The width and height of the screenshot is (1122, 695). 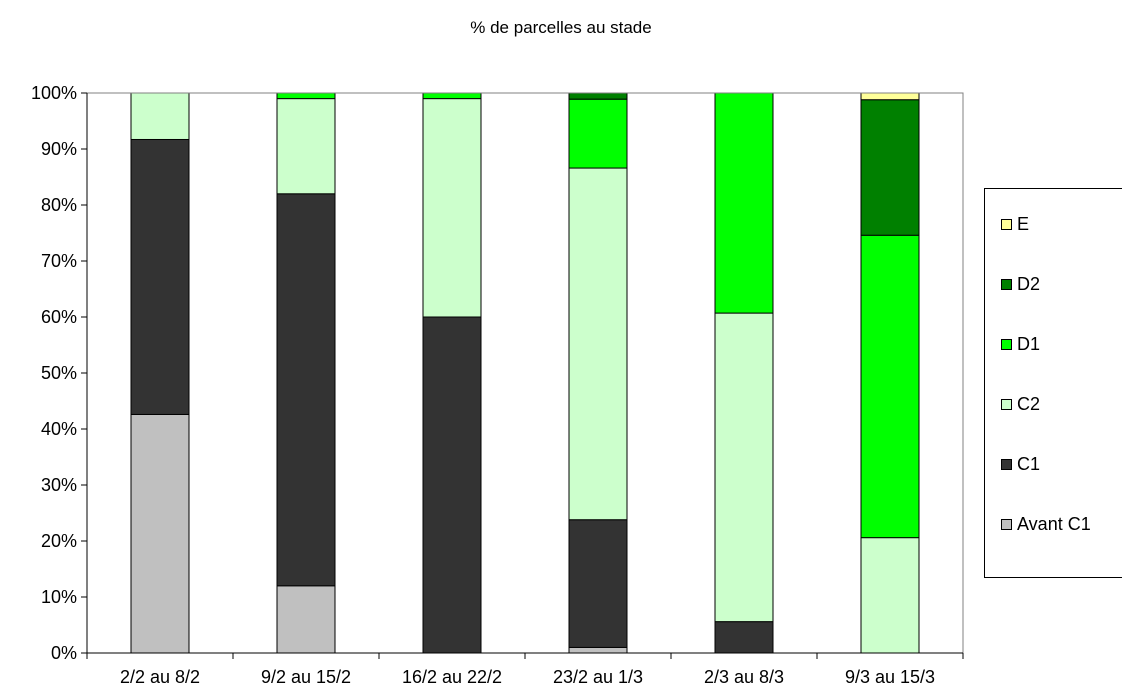 I want to click on legend-item-d2: D2, so click(x=1020, y=284).